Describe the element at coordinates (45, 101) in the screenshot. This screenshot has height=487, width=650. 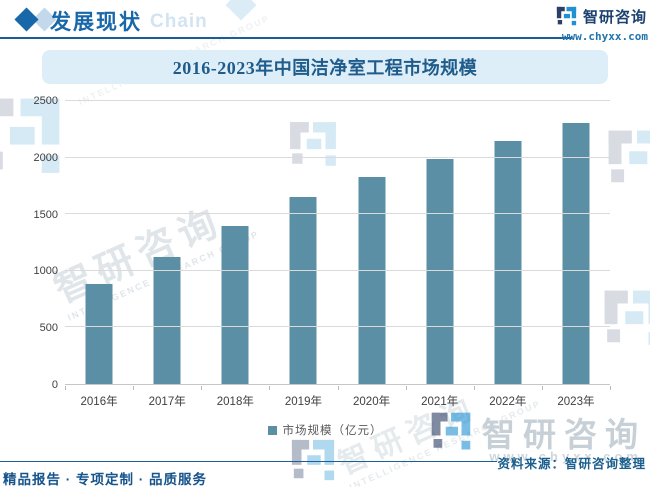
I see `y-tick-label: 2500` at that location.